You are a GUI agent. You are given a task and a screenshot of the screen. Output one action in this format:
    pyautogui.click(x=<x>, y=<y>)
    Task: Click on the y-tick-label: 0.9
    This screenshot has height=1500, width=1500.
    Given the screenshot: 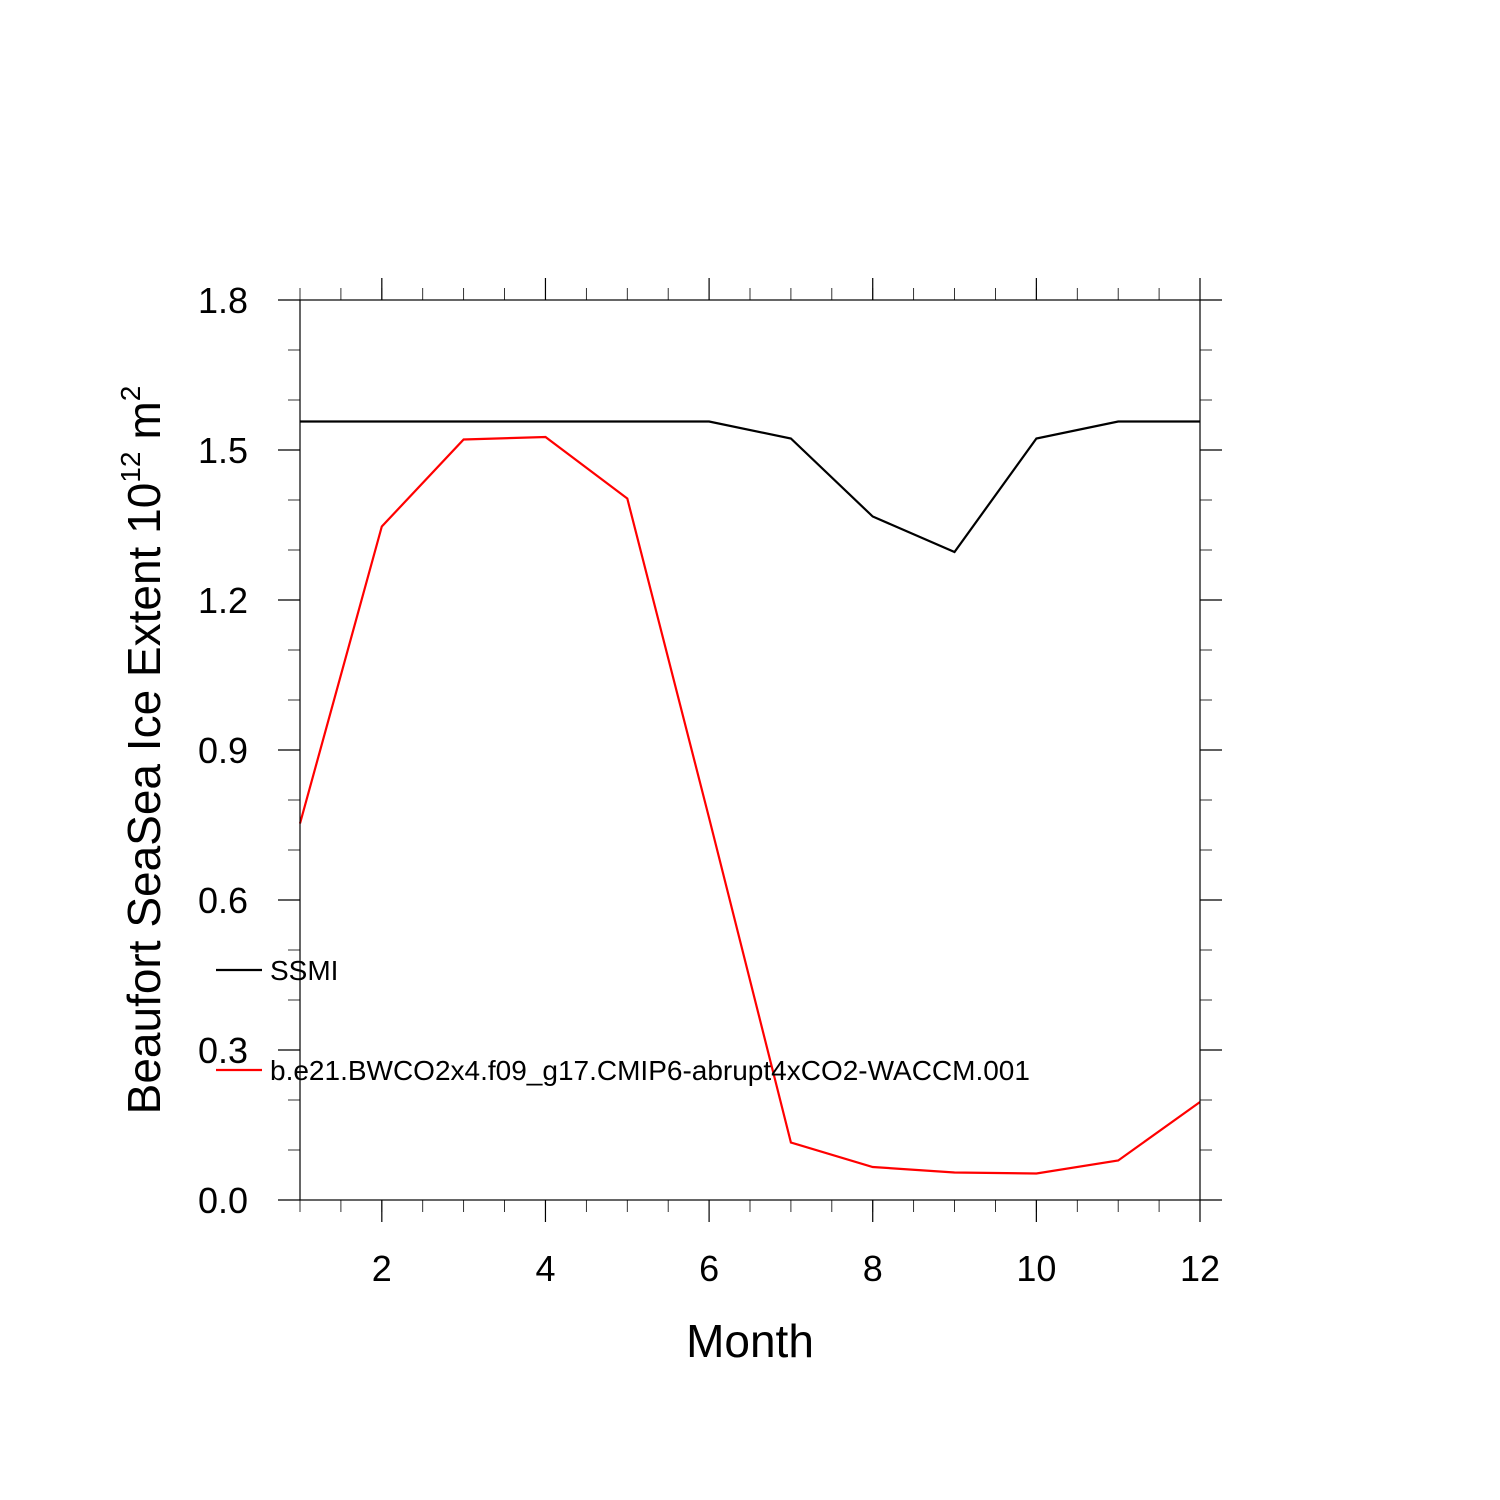 What is the action you would take?
    pyautogui.click(x=223, y=750)
    